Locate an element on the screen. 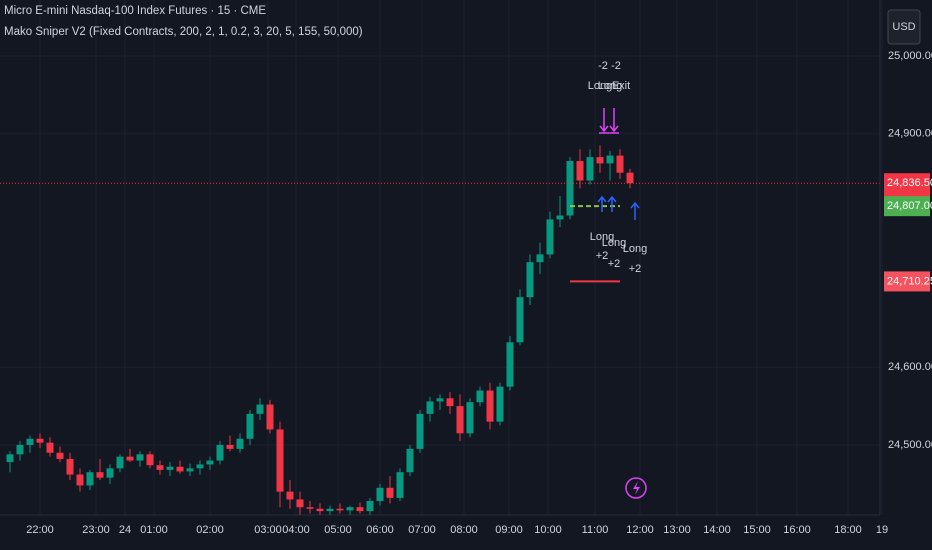  x-tick-label: 23:00 is located at coordinates (96, 530).